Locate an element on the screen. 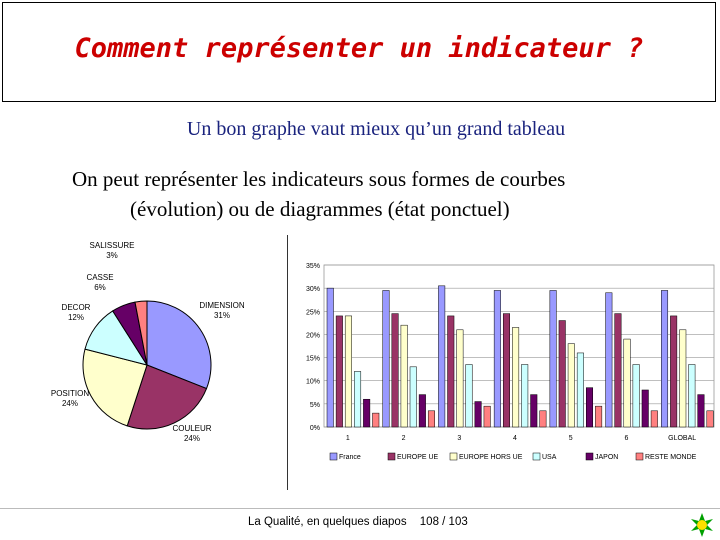 The height and width of the screenshot is (540, 720). bar-1-japon is located at coordinates (367, 413).